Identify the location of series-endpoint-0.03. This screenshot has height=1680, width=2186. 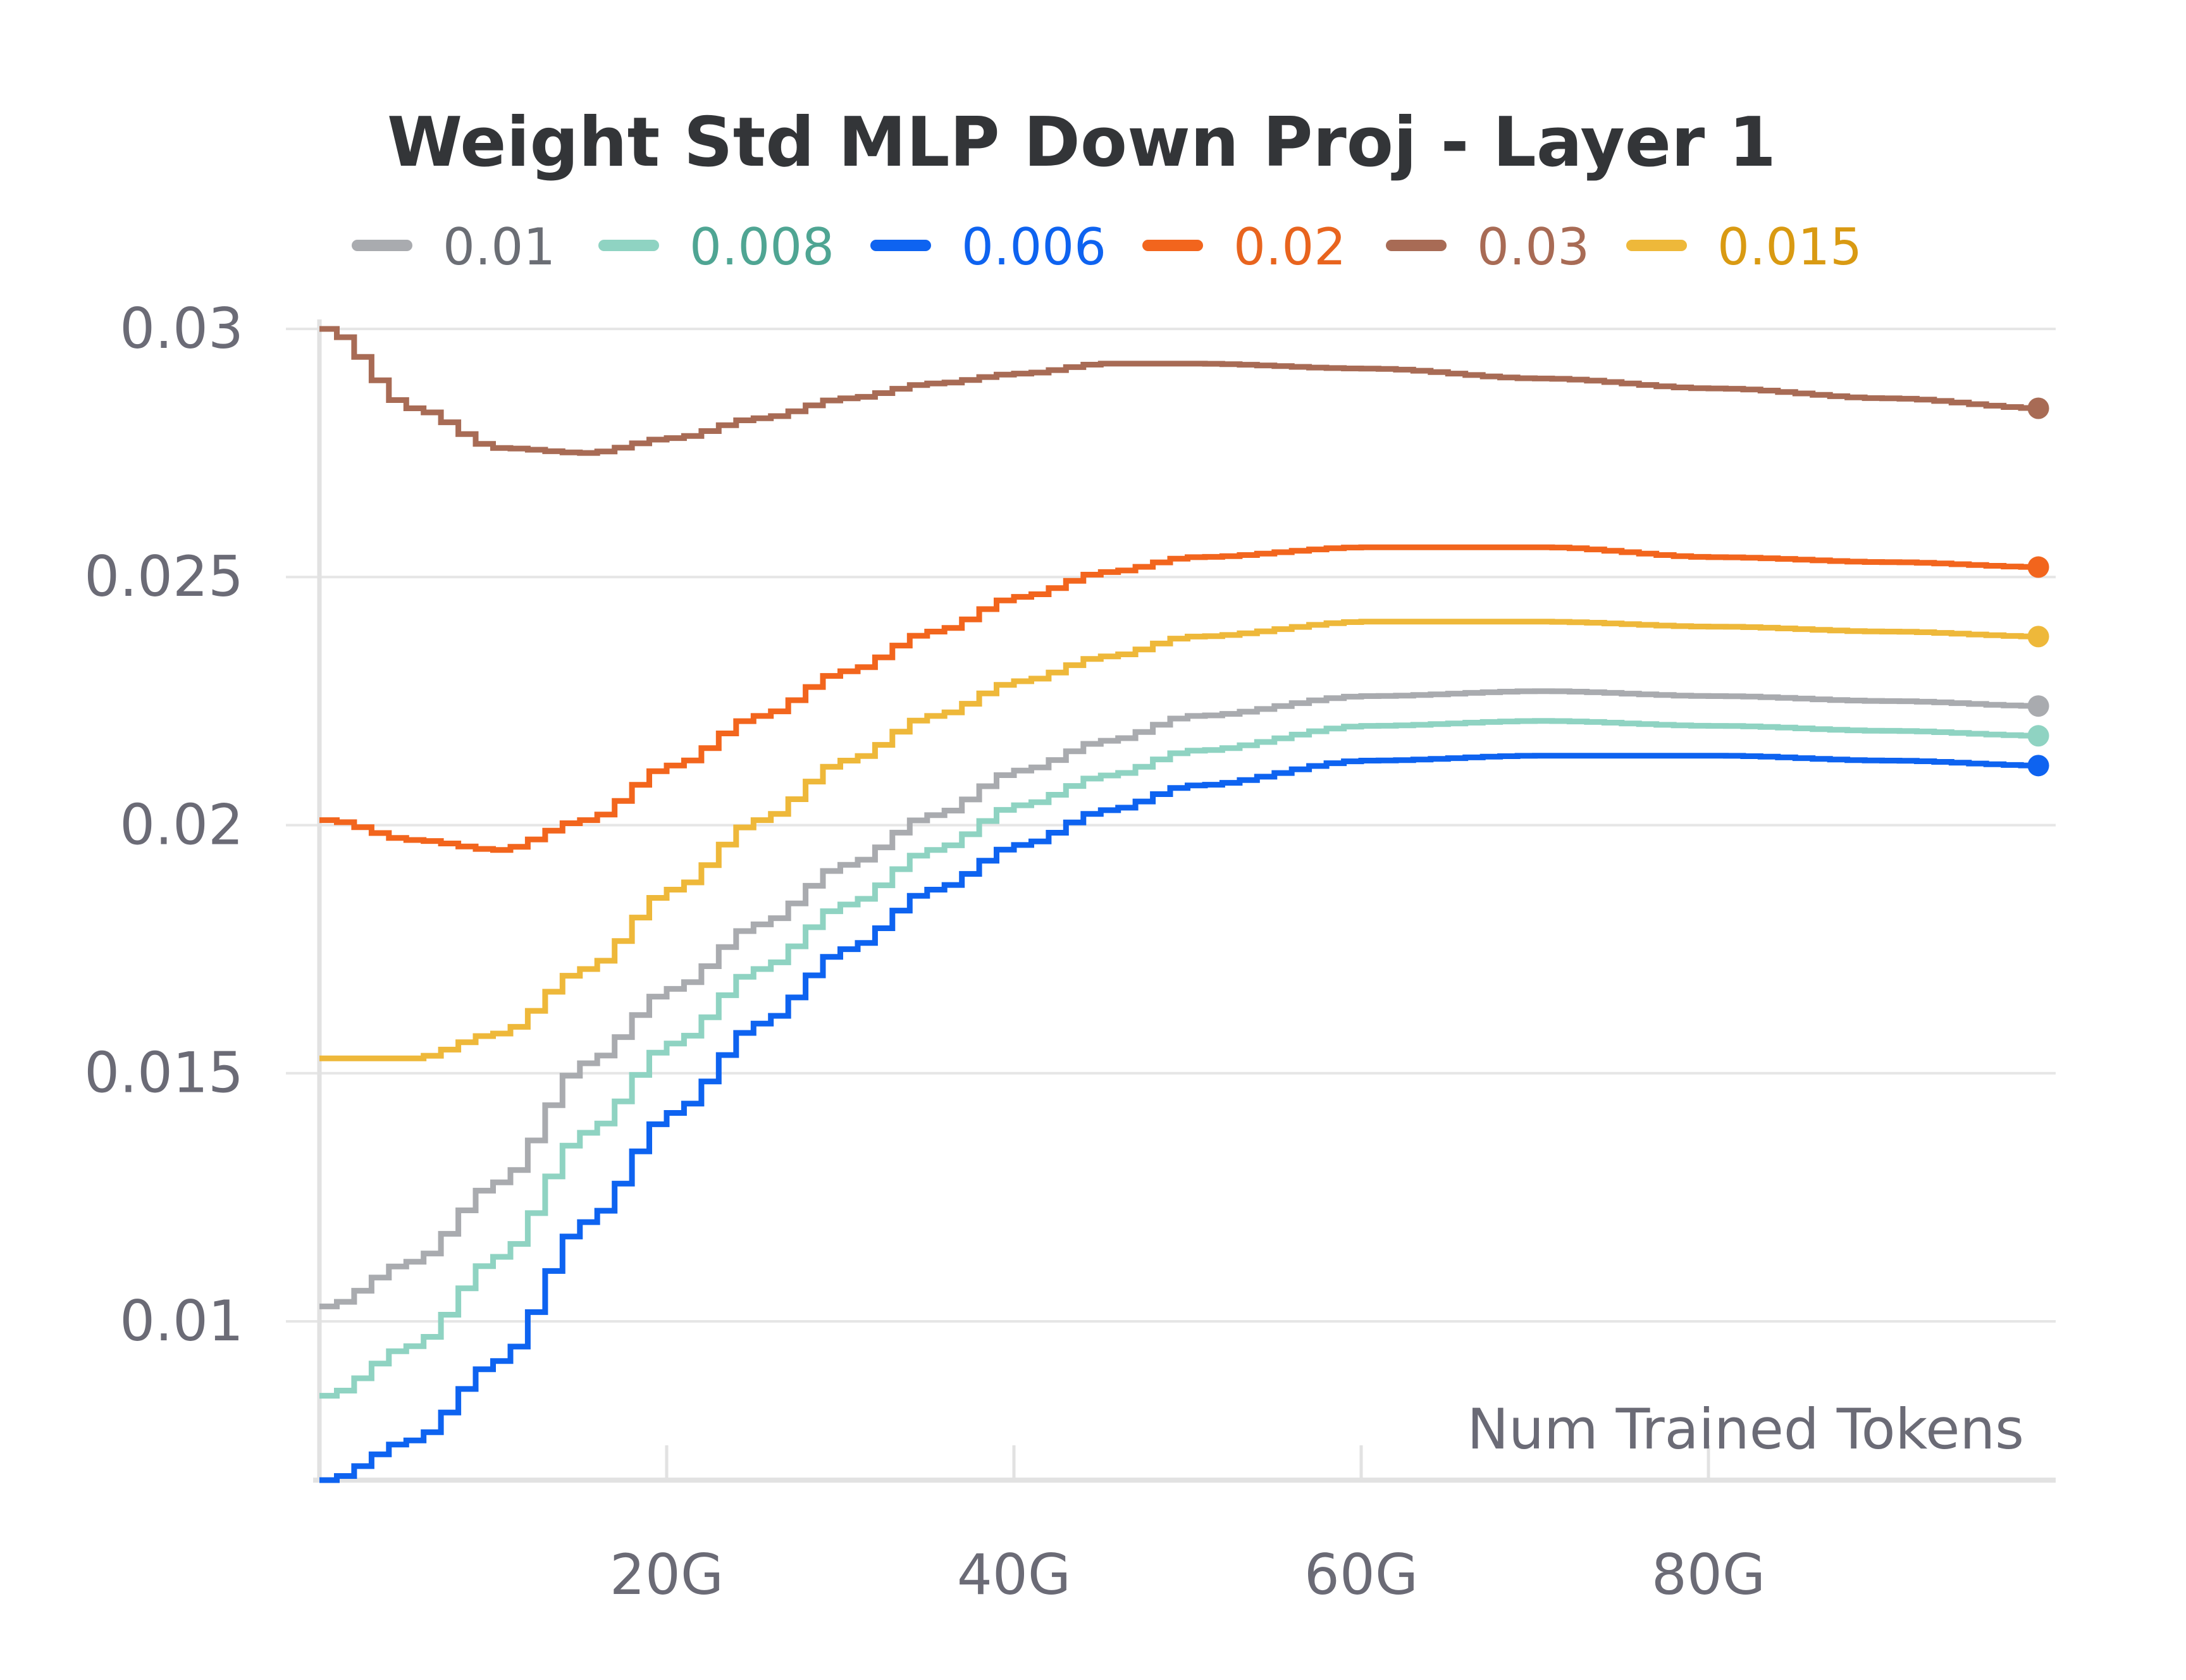
(2038, 408).